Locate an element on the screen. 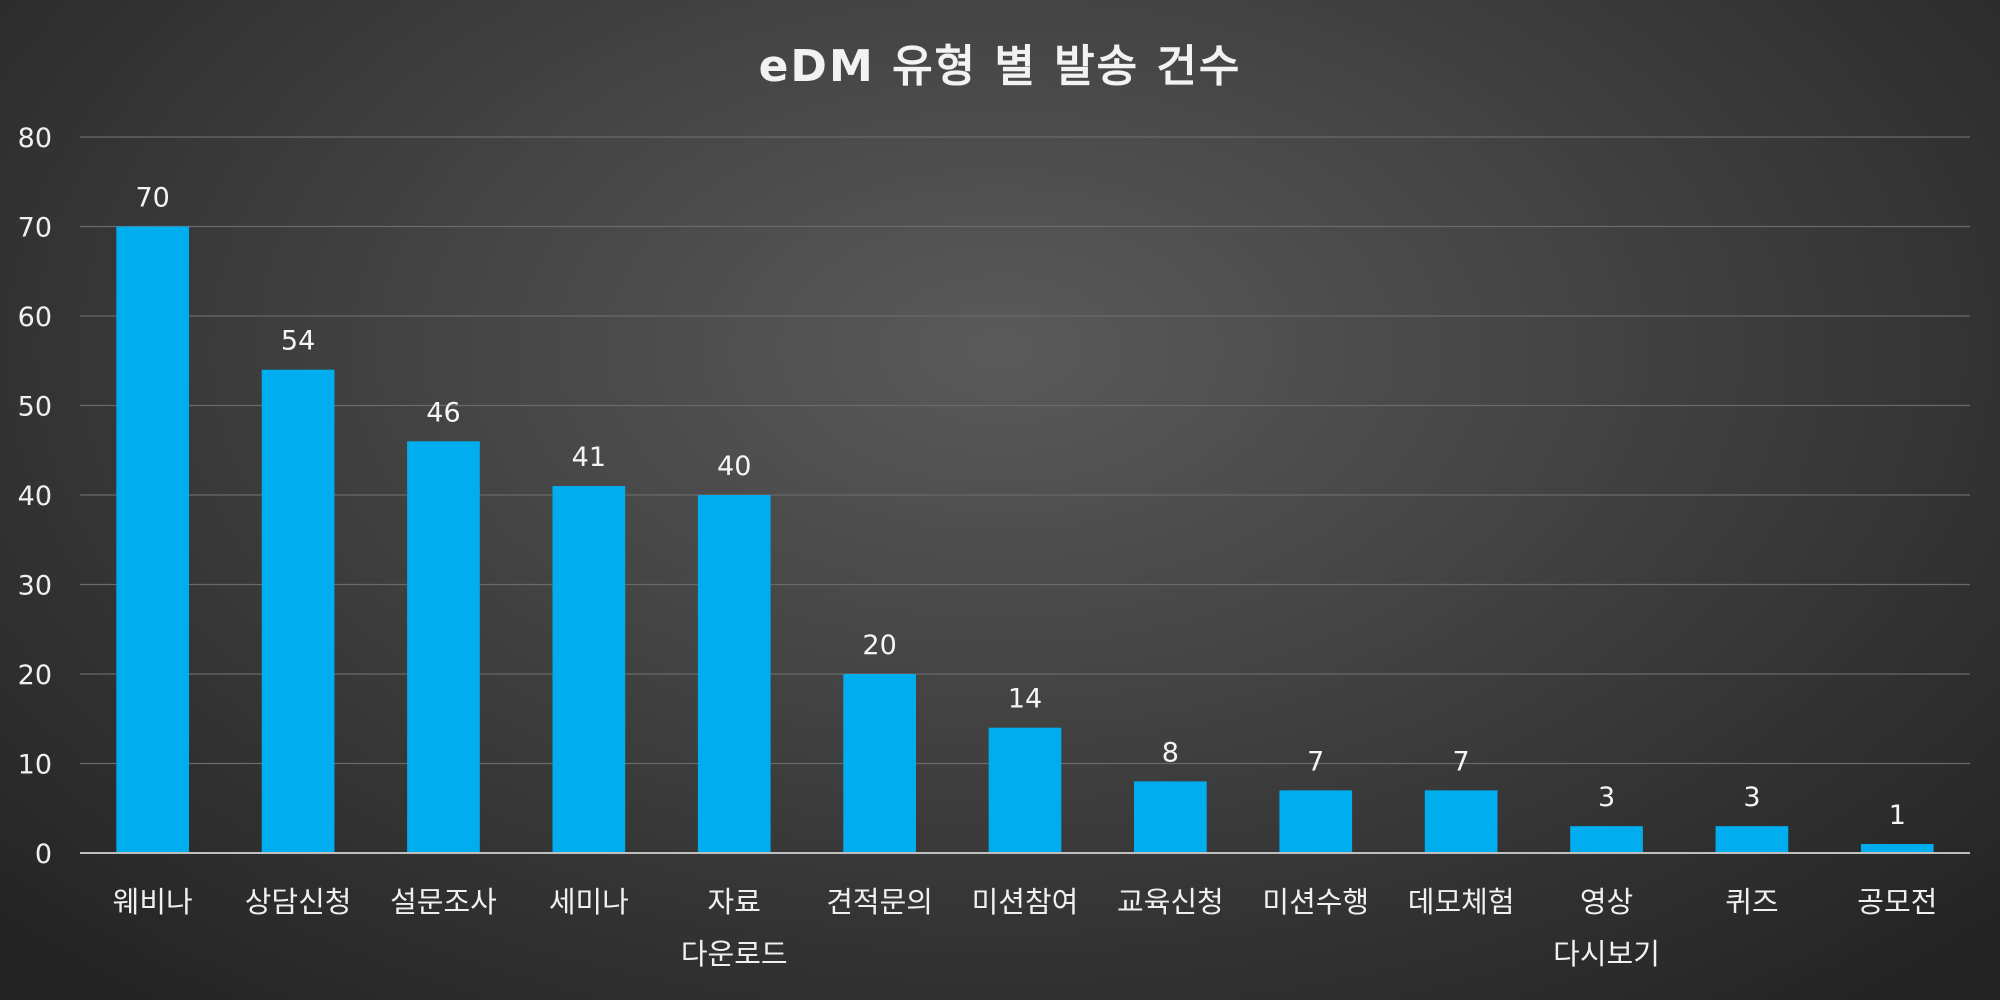  y-tick-label: 0 is located at coordinates (43, 854).